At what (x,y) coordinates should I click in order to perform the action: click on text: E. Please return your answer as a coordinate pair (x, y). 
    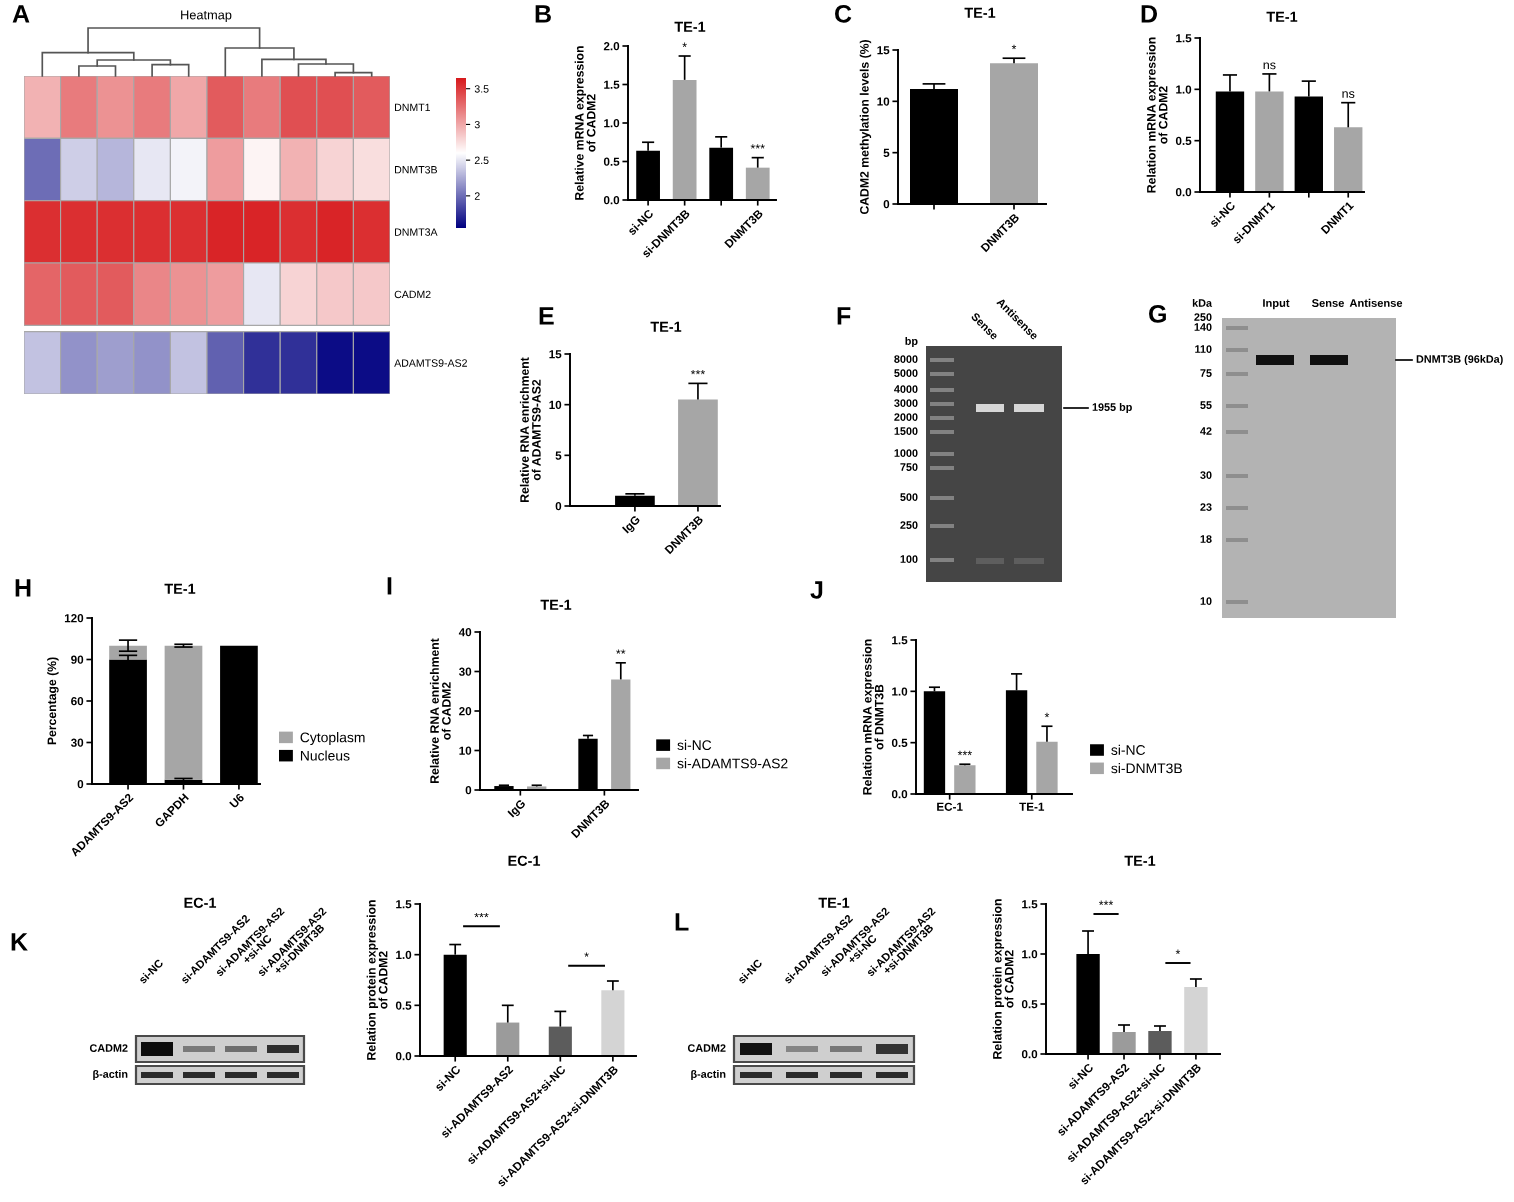
    Looking at the image, I should click on (546, 316).